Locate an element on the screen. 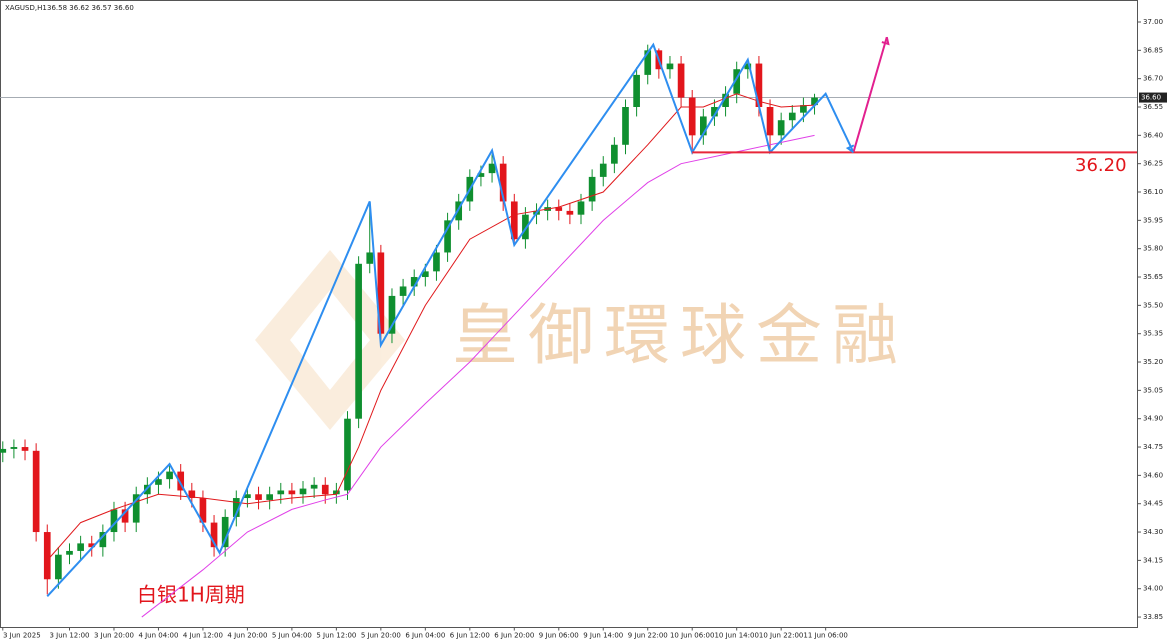  level-annotation: 36.20 is located at coordinates (1101, 165).